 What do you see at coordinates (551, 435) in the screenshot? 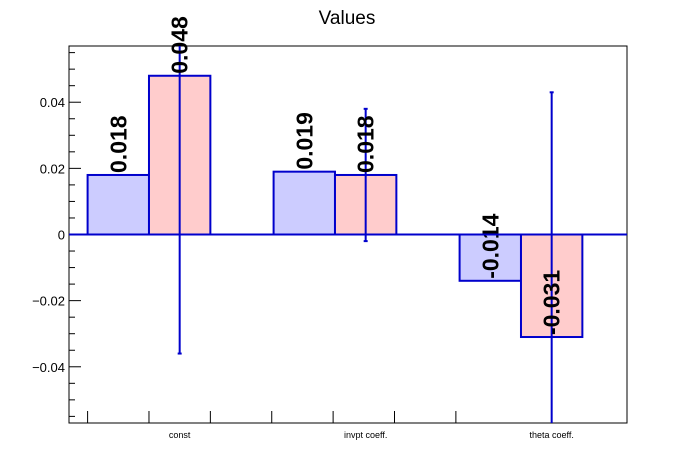
I see `x-category-label: theta coeff.` at bounding box center [551, 435].